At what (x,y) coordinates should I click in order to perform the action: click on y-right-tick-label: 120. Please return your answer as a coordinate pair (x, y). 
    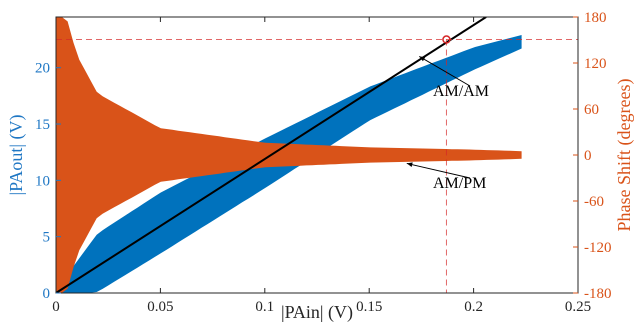
    Looking at the image, I should click on (595, 64).